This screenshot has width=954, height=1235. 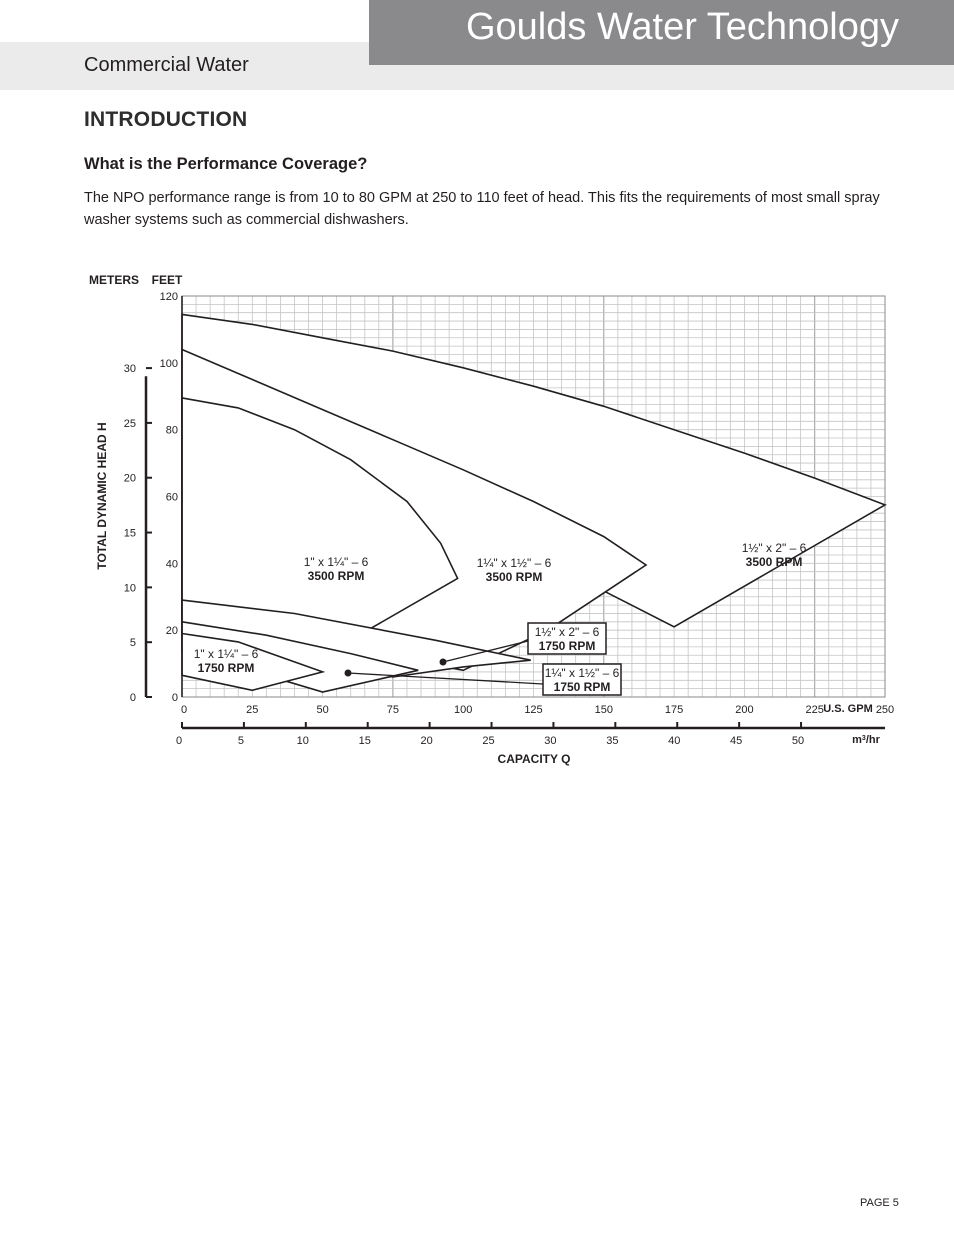 I want to click on subheading: What is the Performance Coverage?, so click(x=226, y=164).